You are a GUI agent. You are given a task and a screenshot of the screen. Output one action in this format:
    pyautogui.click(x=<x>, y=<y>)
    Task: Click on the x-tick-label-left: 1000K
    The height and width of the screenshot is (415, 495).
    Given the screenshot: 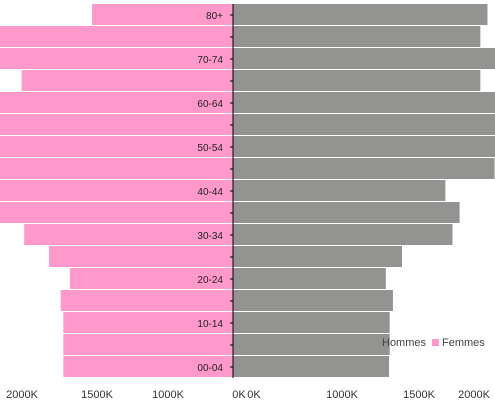 What is the action you would take?
    pyautogui.click(x=168, y=395)
    